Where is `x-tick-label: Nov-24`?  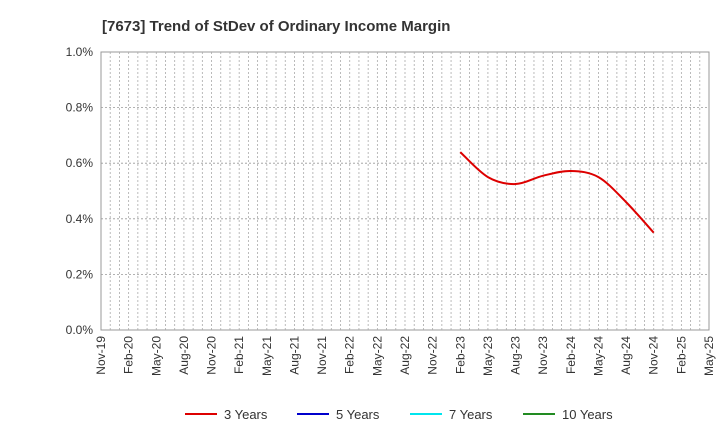 x-tick-label: Nov-24 is located at coordinates (654, 355).